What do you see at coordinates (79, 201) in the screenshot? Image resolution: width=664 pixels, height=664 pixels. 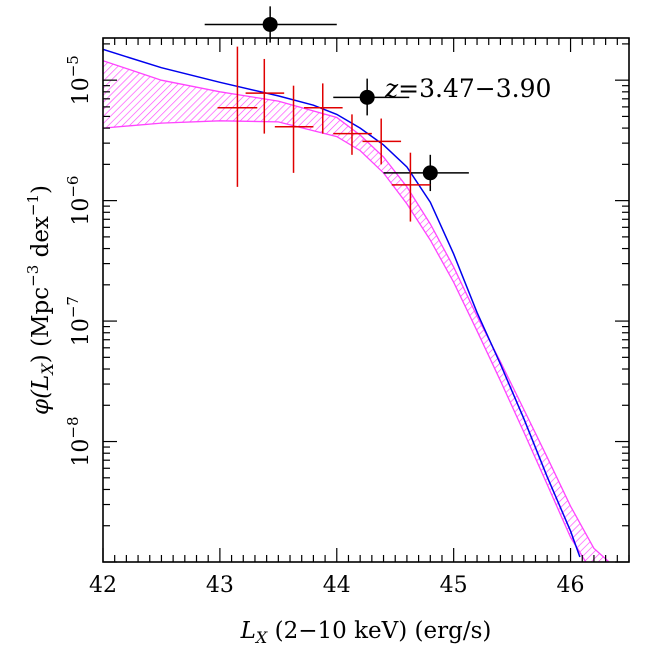 I see `y-tick-label: 10−6` at bounding box center [79, 201].